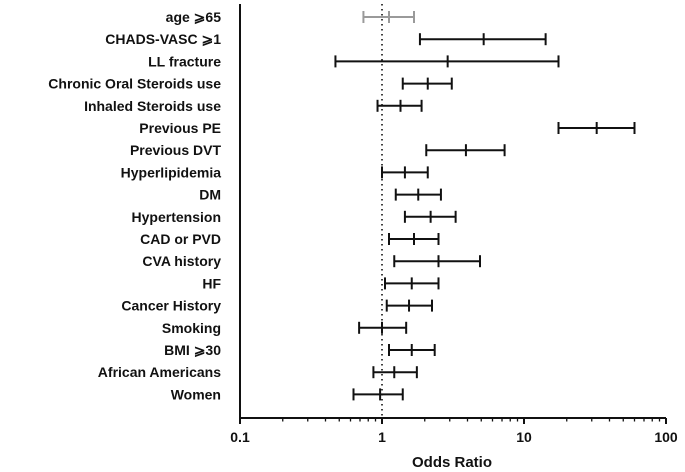  Describe the element at coordinates (454, 431) in the screenshot. I see `x-axis-ticks: 0.1 1 10 100` at that location.